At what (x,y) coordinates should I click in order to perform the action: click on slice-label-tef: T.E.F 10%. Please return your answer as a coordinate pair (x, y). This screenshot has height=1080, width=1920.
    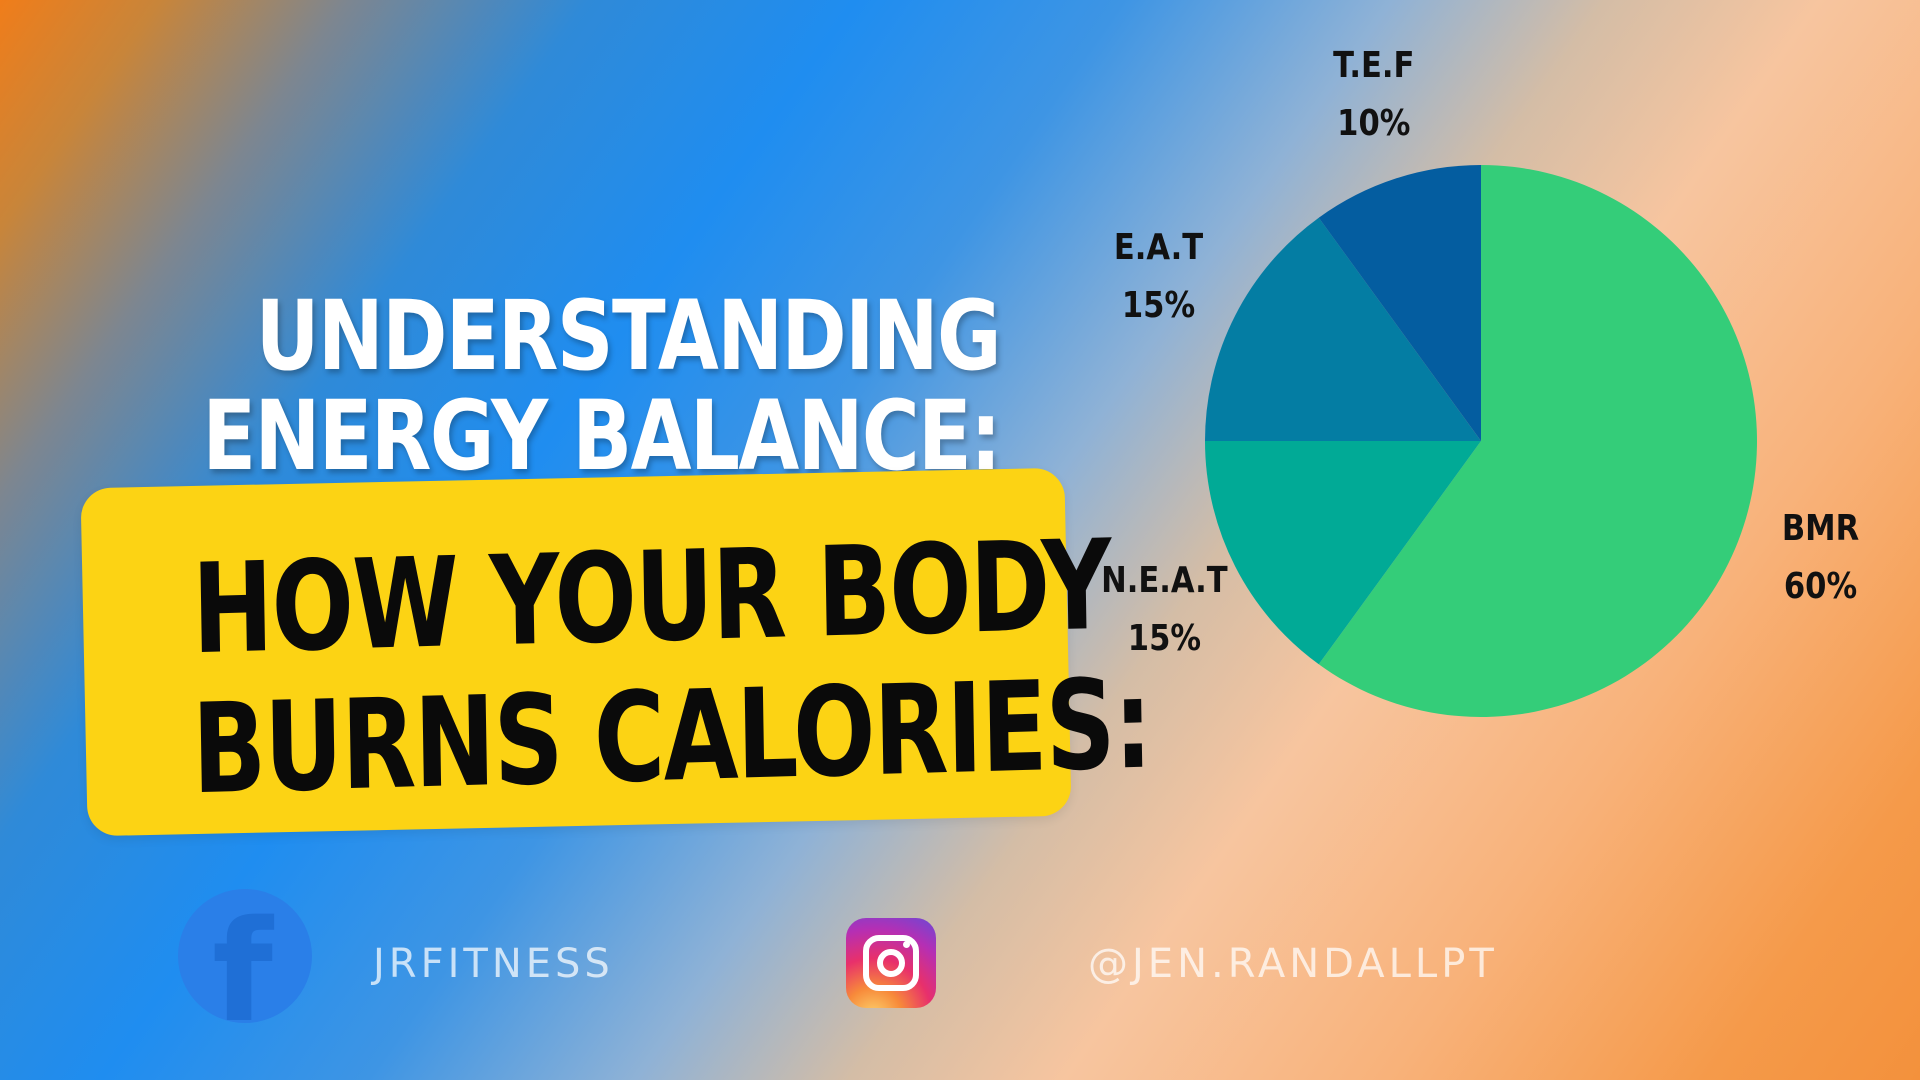
    Looking at the image, I should click on (1373, 95).